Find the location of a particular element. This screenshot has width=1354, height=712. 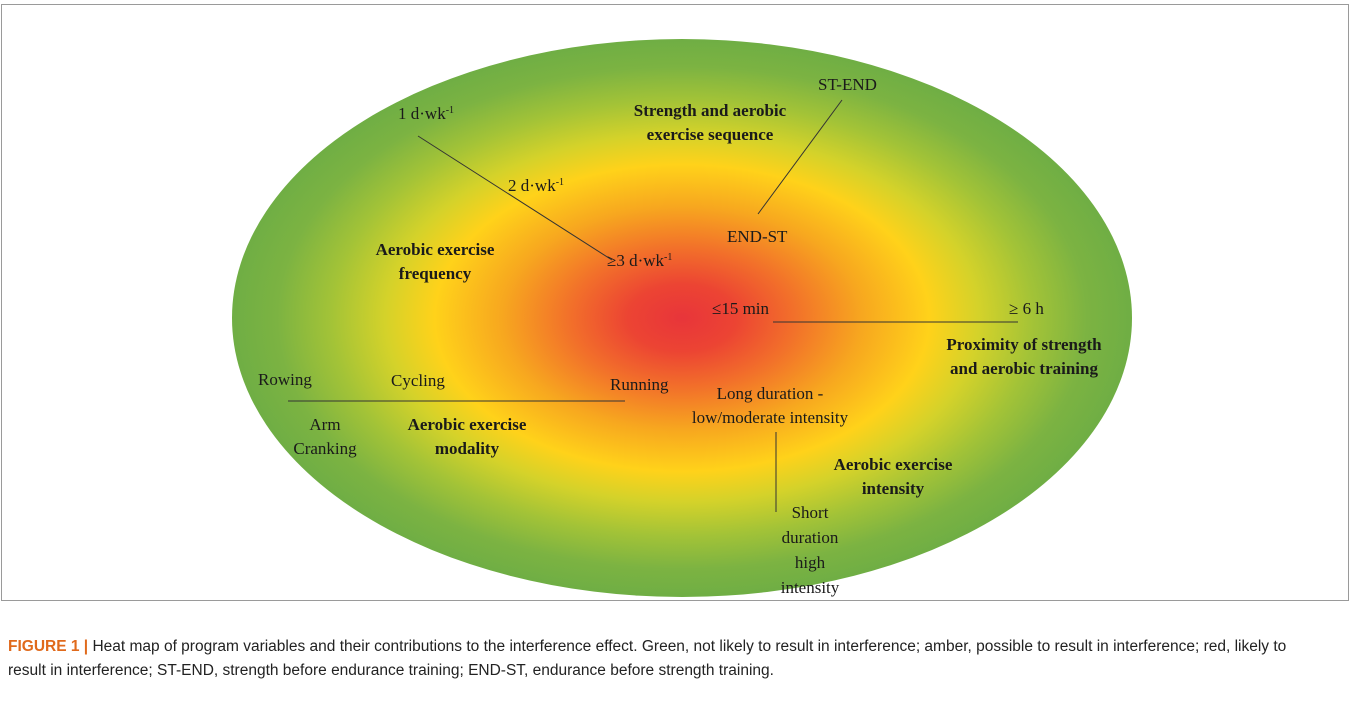

sequence-line is located at coordinates (800, 157).